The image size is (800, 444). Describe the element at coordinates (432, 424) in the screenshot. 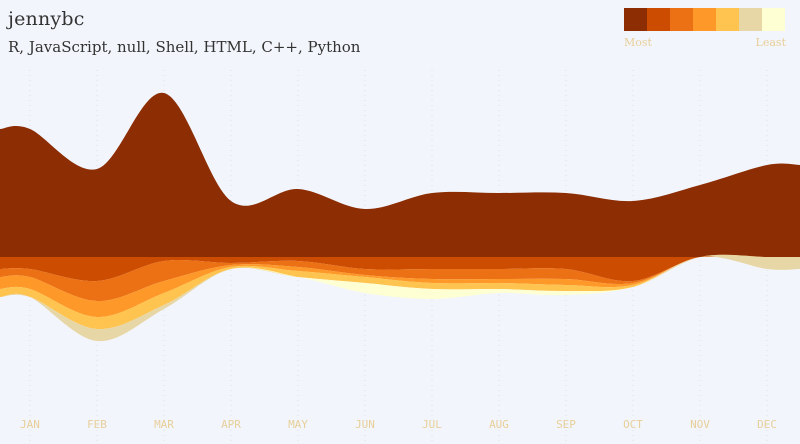

I see `x-tick-label: JUL` at that location.